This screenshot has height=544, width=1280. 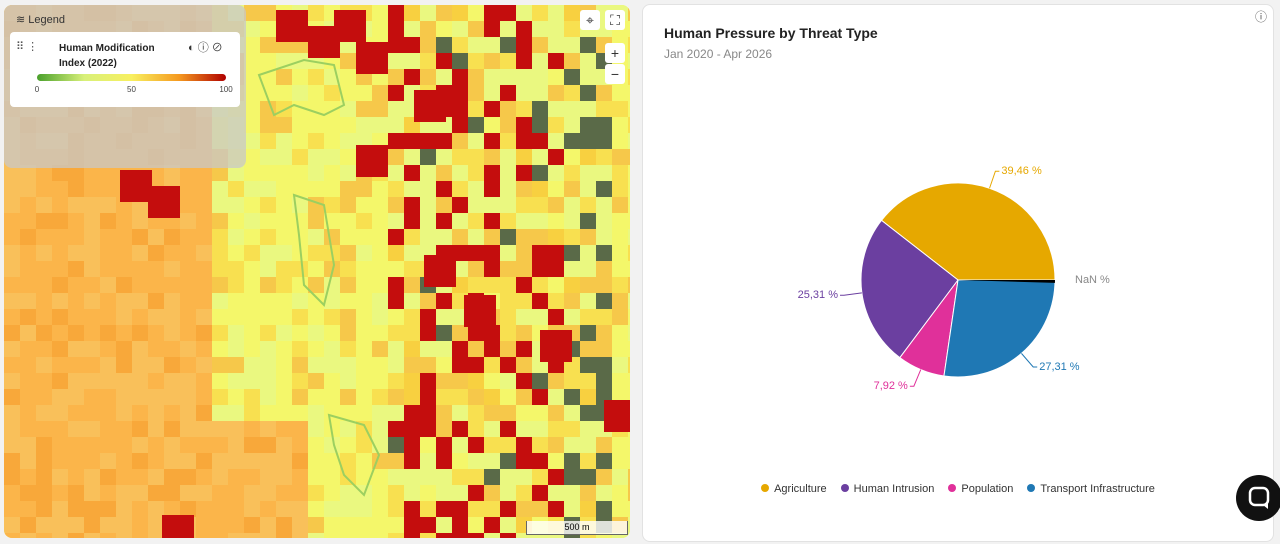 I want to click on info-icon: ⓘ, so click(x=1261, y=17).